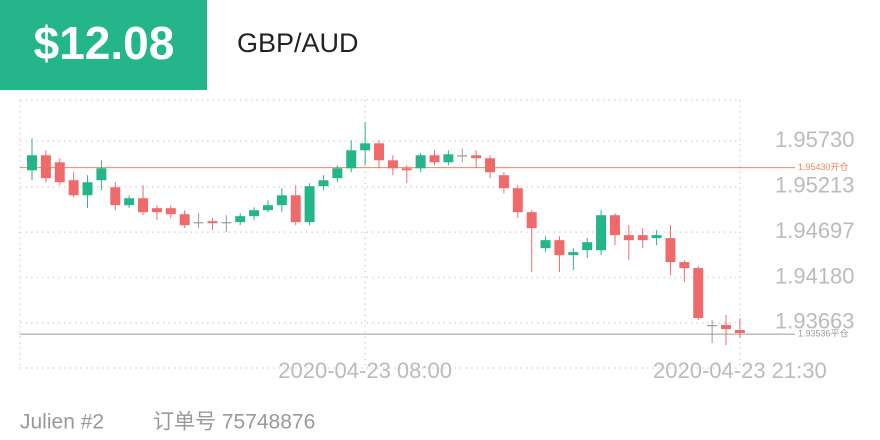 This screenshot has height=440, width=880. What do you see at coordinates (365, 370) in the screenshot?
I see `x-tick-label: 2020-04-23 08:00` at bounding box center [365, 370].